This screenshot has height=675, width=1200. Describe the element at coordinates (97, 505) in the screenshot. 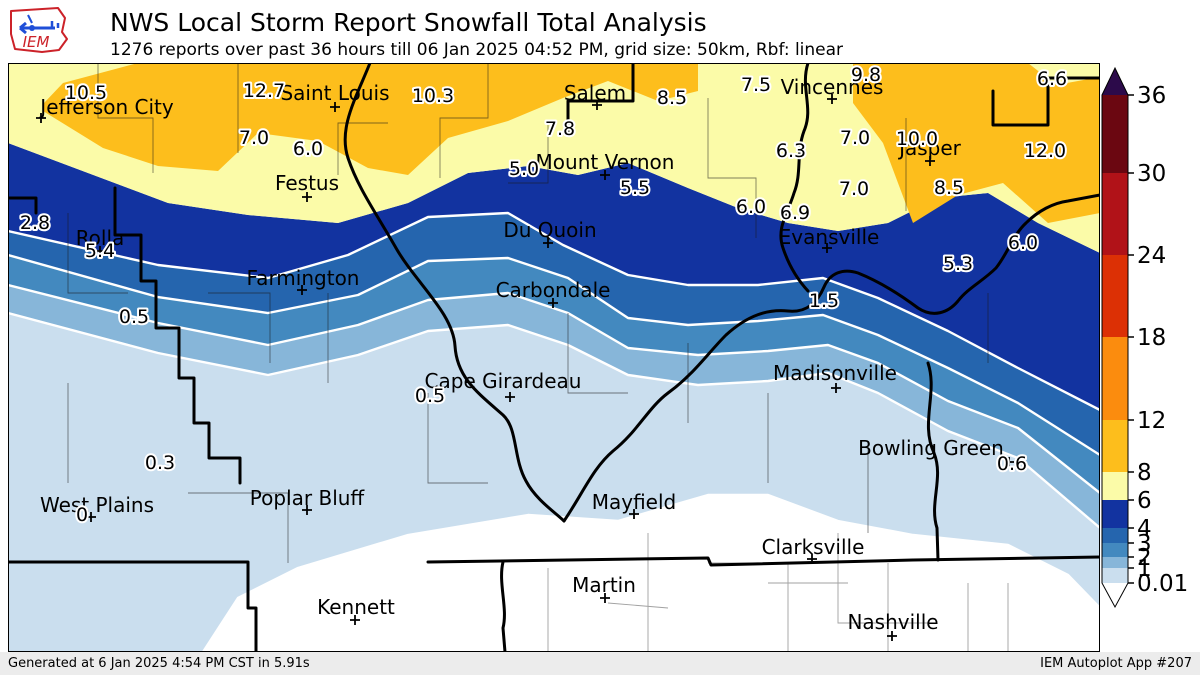

I see `city-label: West Plains` at that location.